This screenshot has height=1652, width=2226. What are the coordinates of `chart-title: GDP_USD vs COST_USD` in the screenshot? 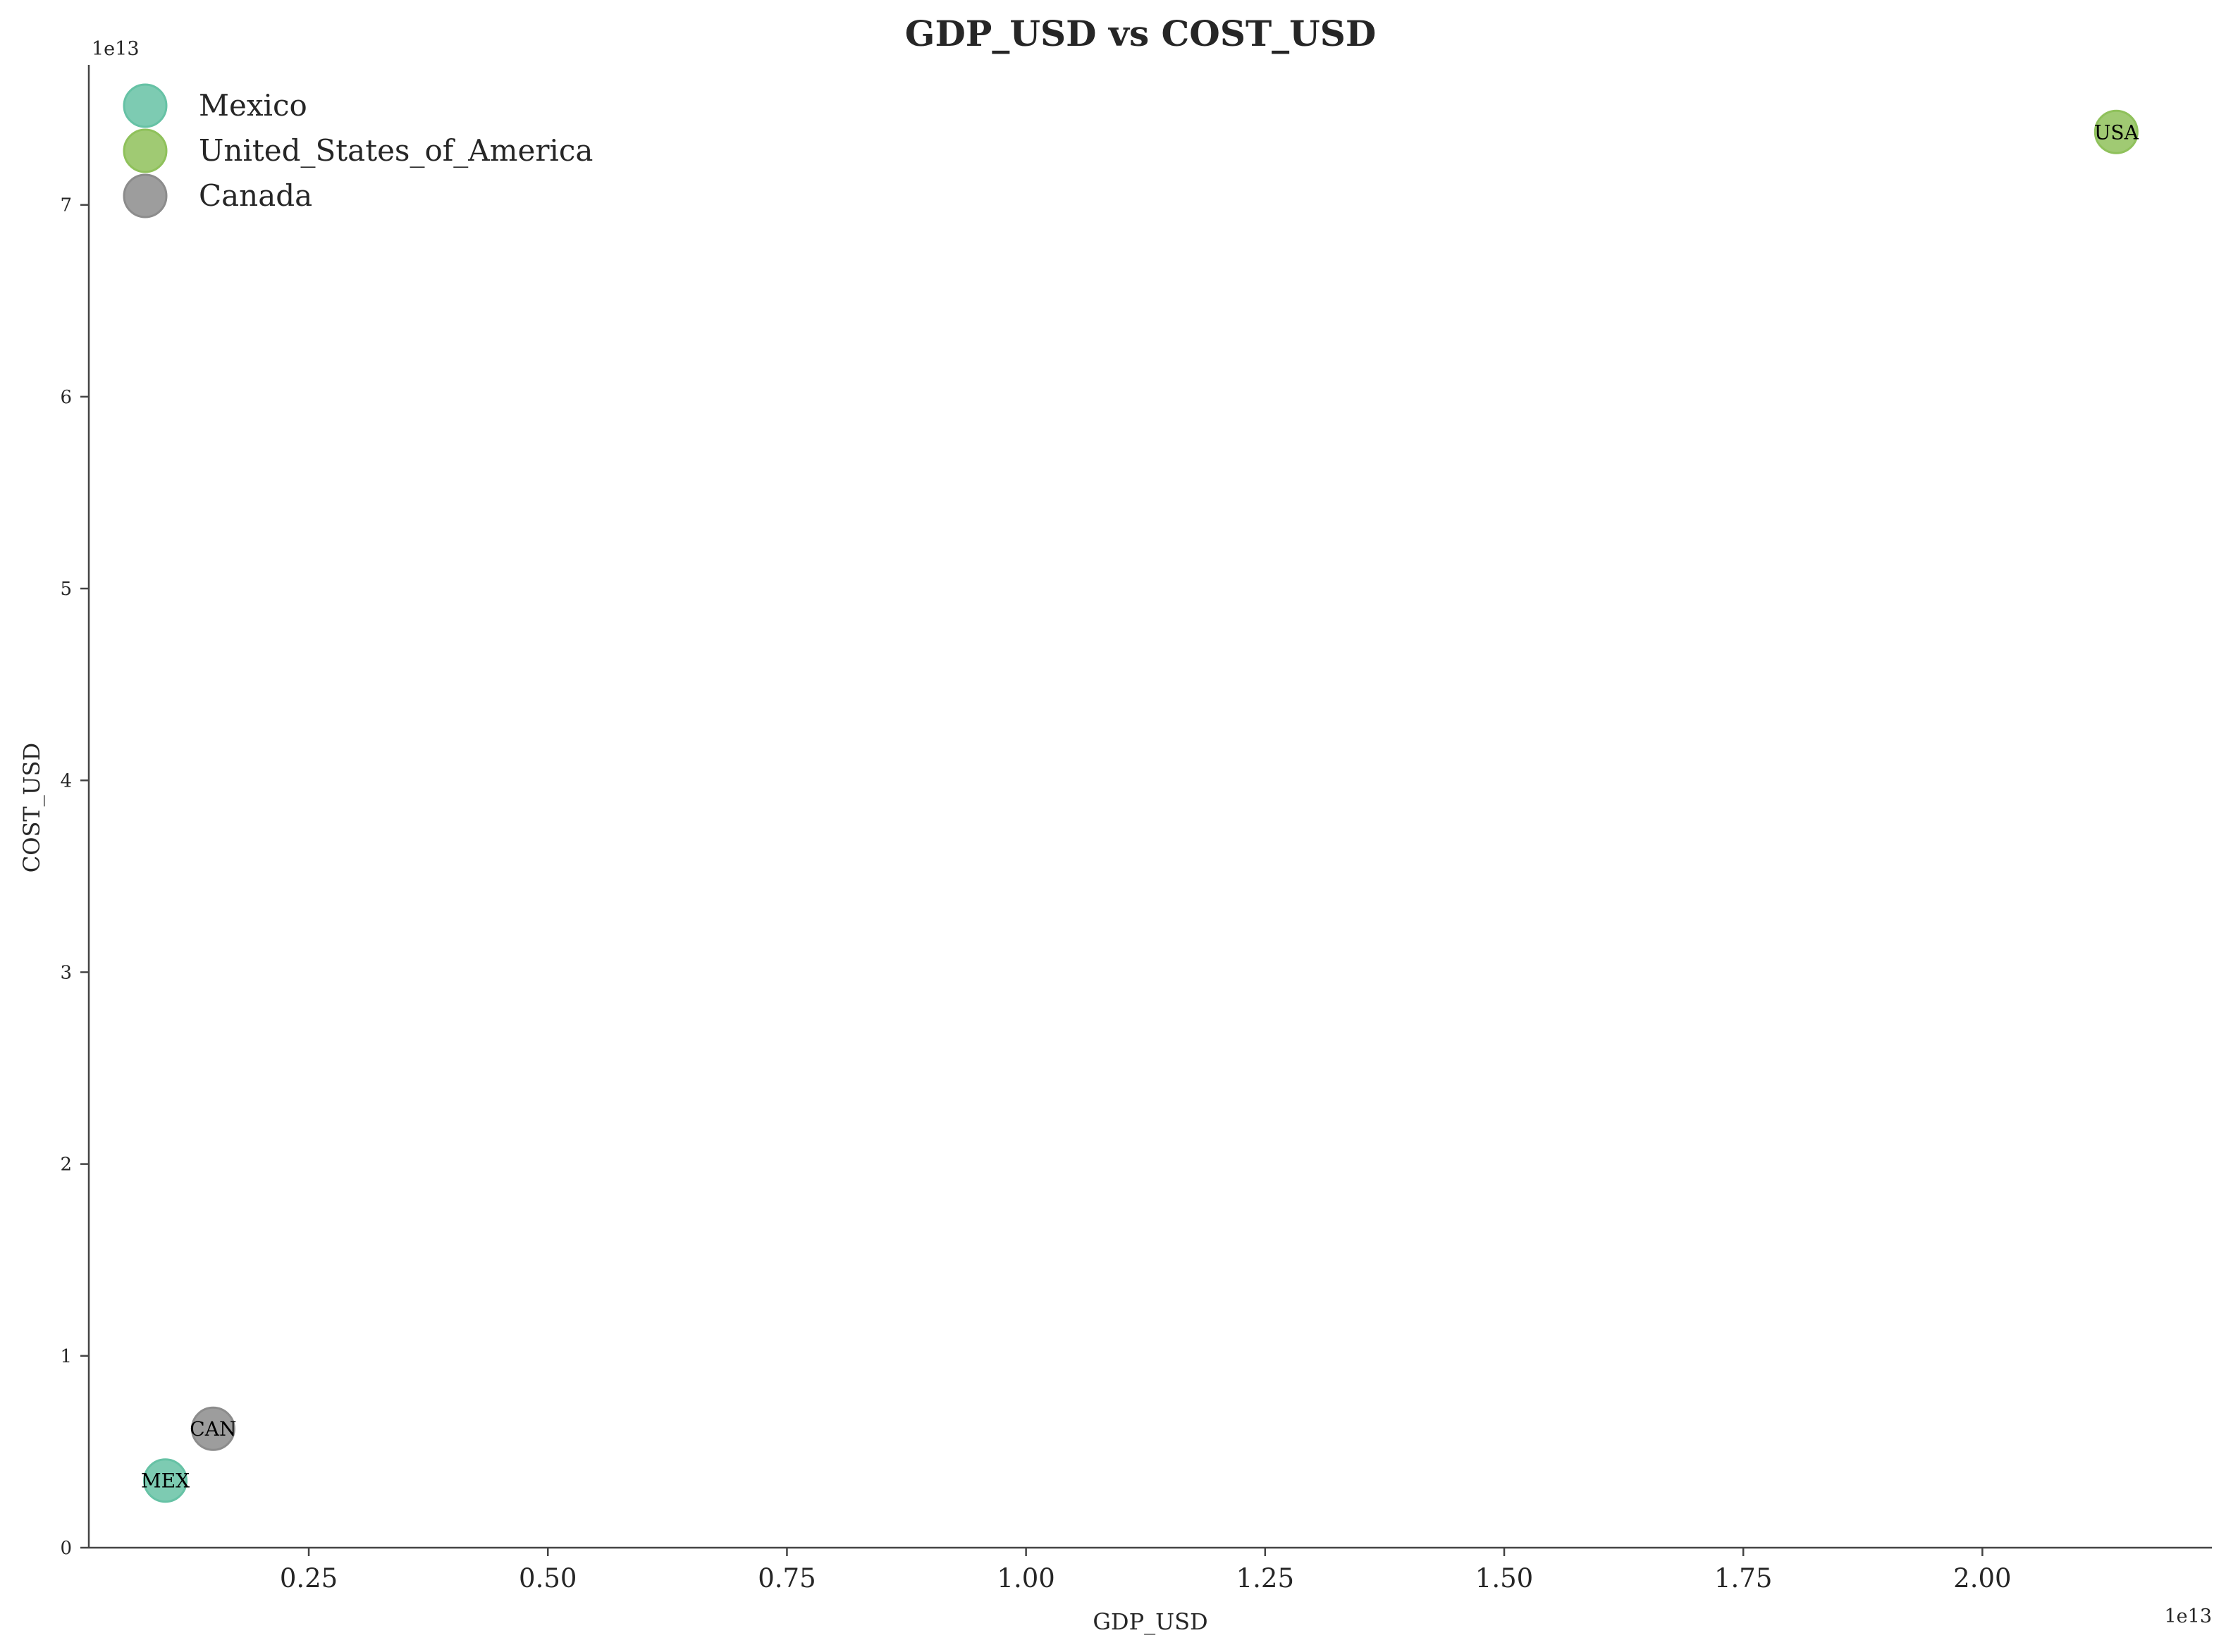 It's located at (1140, 33).